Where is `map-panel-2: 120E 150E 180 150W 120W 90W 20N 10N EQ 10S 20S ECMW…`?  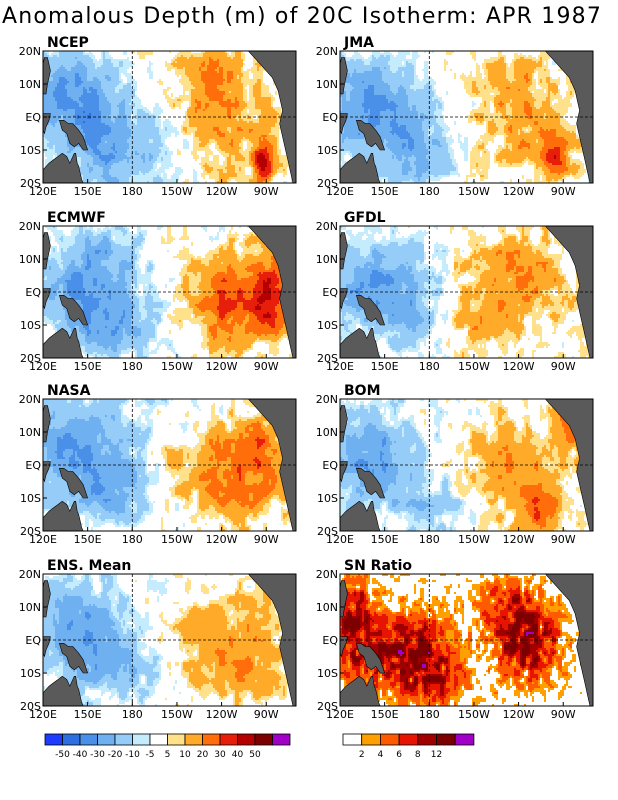
map-panel-2: 120E 150E 180 150W 120W 90W 20N 10N EQ 10S 20S ECMW… is located at coordinates (158, 291).